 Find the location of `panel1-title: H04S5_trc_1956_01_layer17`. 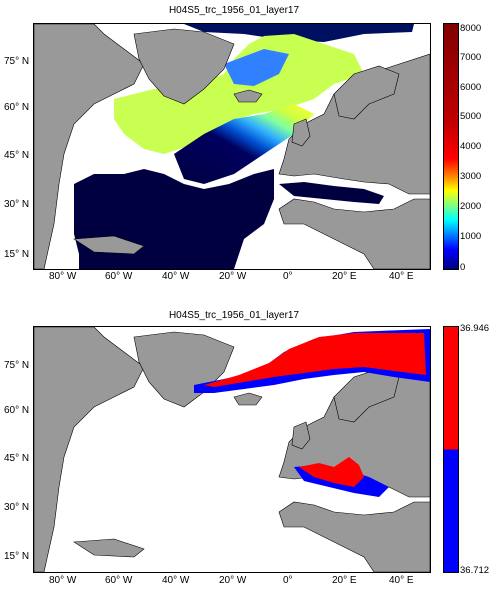

panel1-title: H04S5_trc_1956_01_layer17 is located at coordinates (234, 10).